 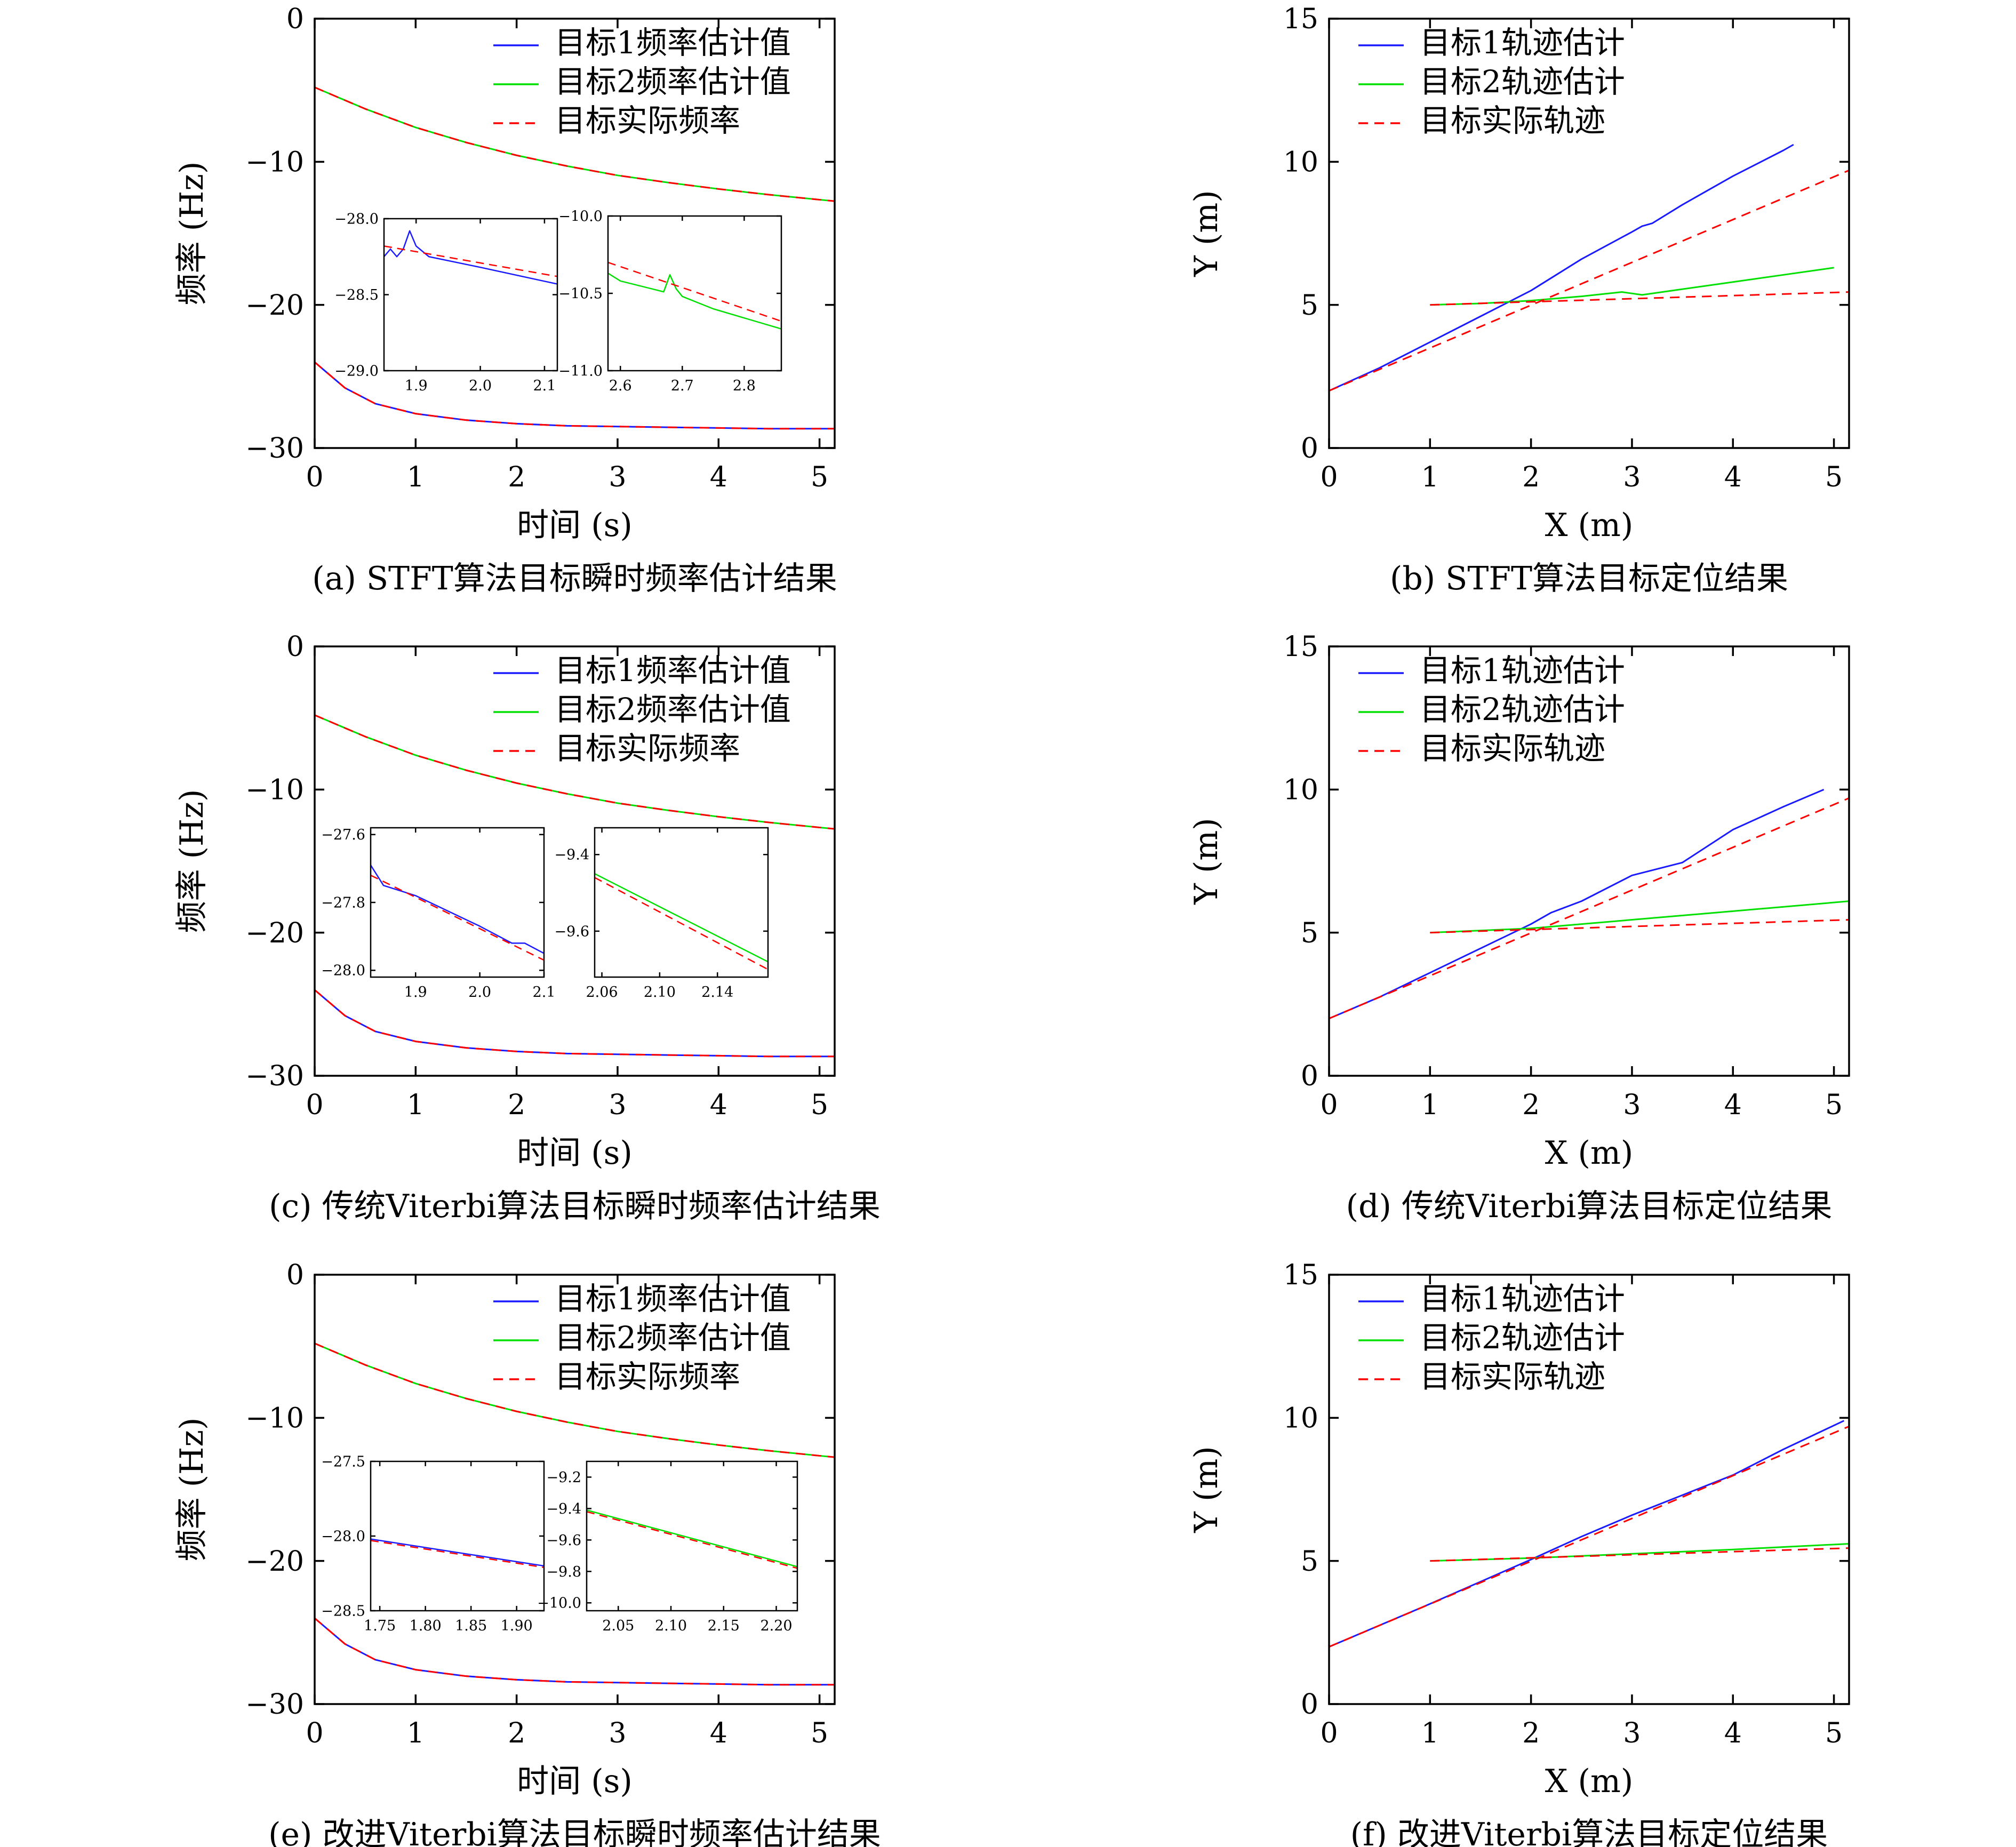 What do you see at coordinates (1589, 1206) in the screenshot?
I see `panel-caption: (d) 传统Viterbi算法目标定位结果` at bounding box center [1589, 1206].